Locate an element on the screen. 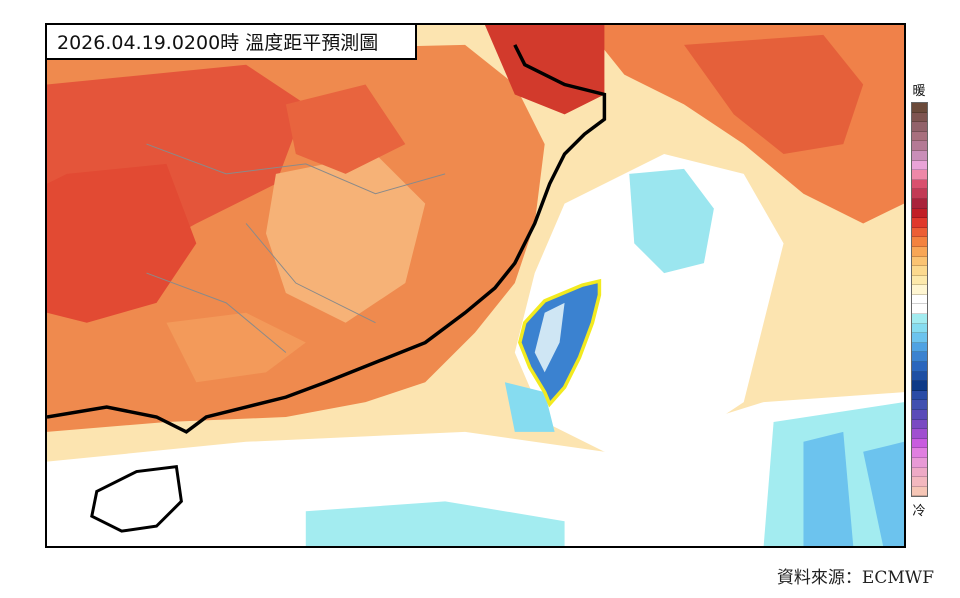 The width and height of the screenshot is (960, 598). map-title: 2026.04.19.0200時 溫度距平預測圖 is located at coordinates (231, 41).